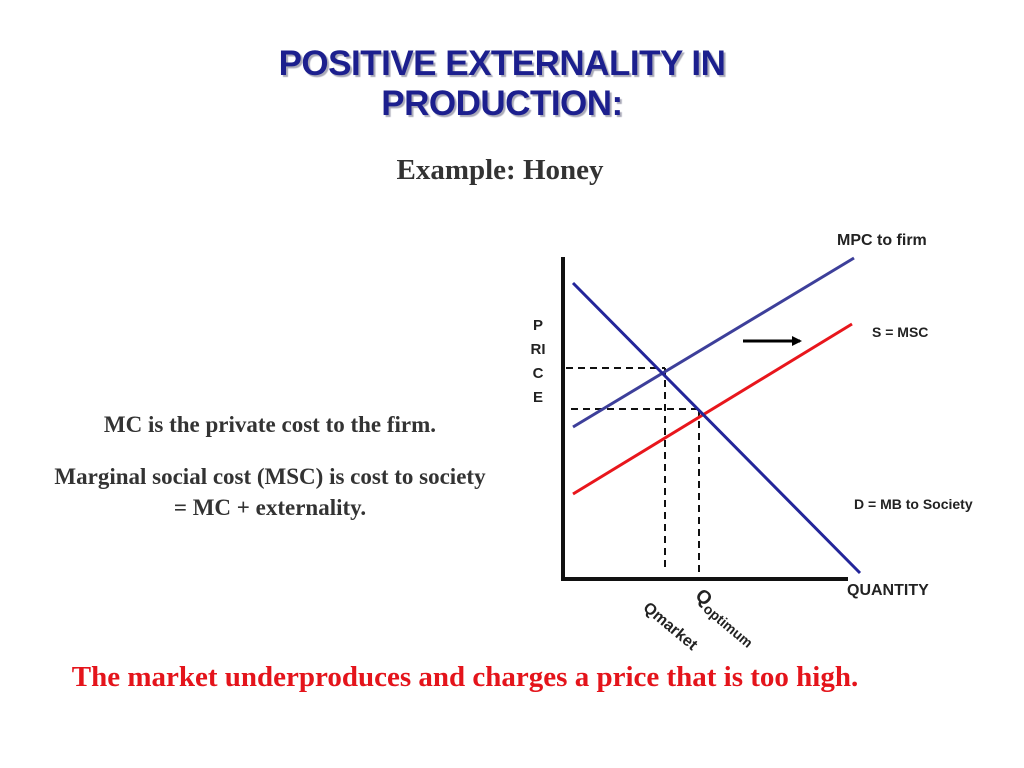 This screenshot has height=768, width=1024. What do you see at coordinates (712, 409) in the screenshot?
I see `msc-curve` at bounding box center [712, 409].